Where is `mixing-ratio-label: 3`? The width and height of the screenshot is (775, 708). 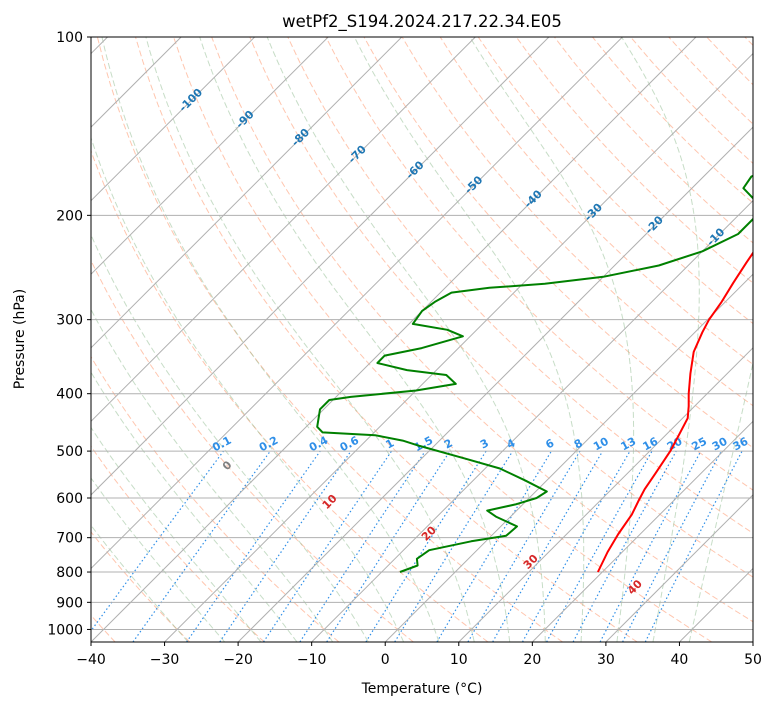 mixing-ratio-label: 3 is located at coordinates (484, 443).